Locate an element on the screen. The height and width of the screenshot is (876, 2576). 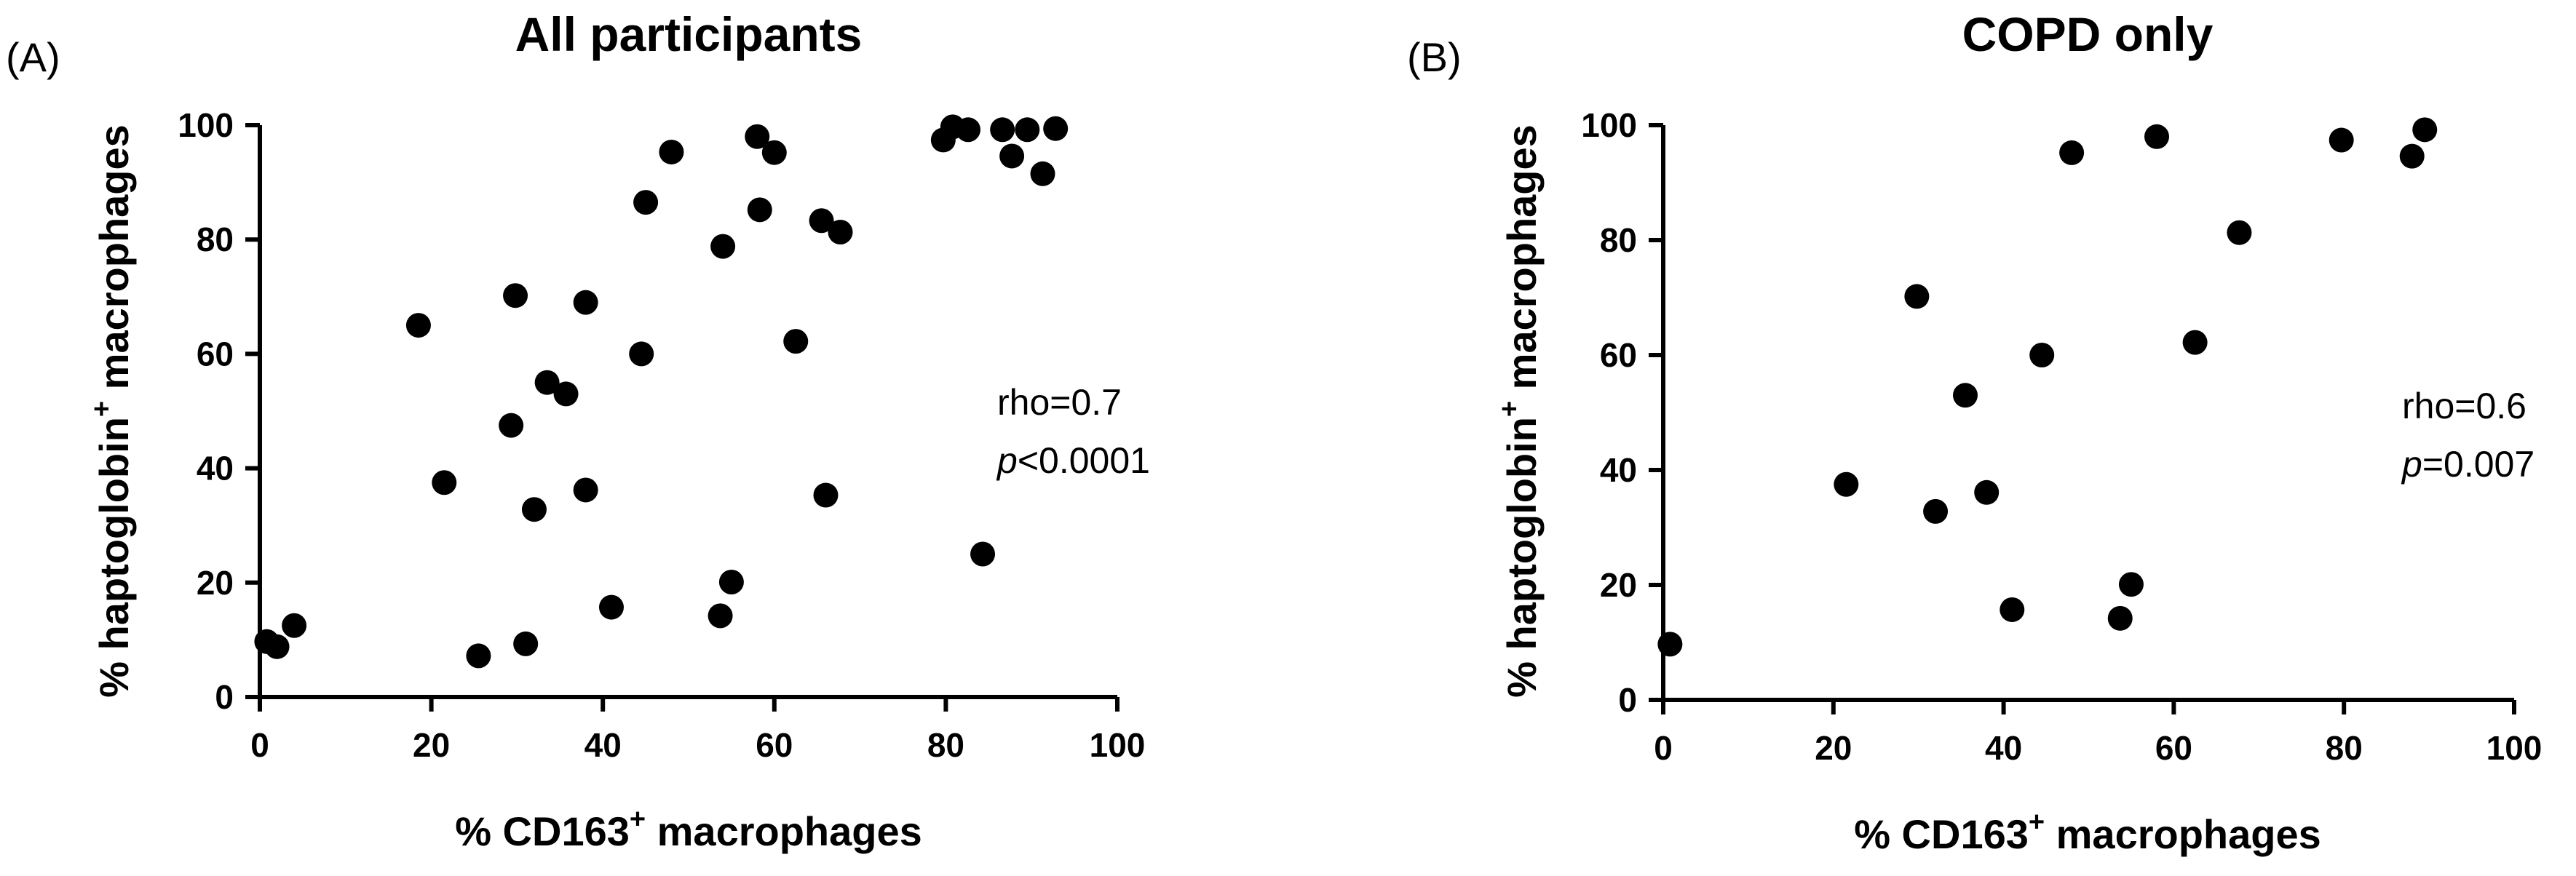
panel-label: (A) is located at coordinates (33, 57).